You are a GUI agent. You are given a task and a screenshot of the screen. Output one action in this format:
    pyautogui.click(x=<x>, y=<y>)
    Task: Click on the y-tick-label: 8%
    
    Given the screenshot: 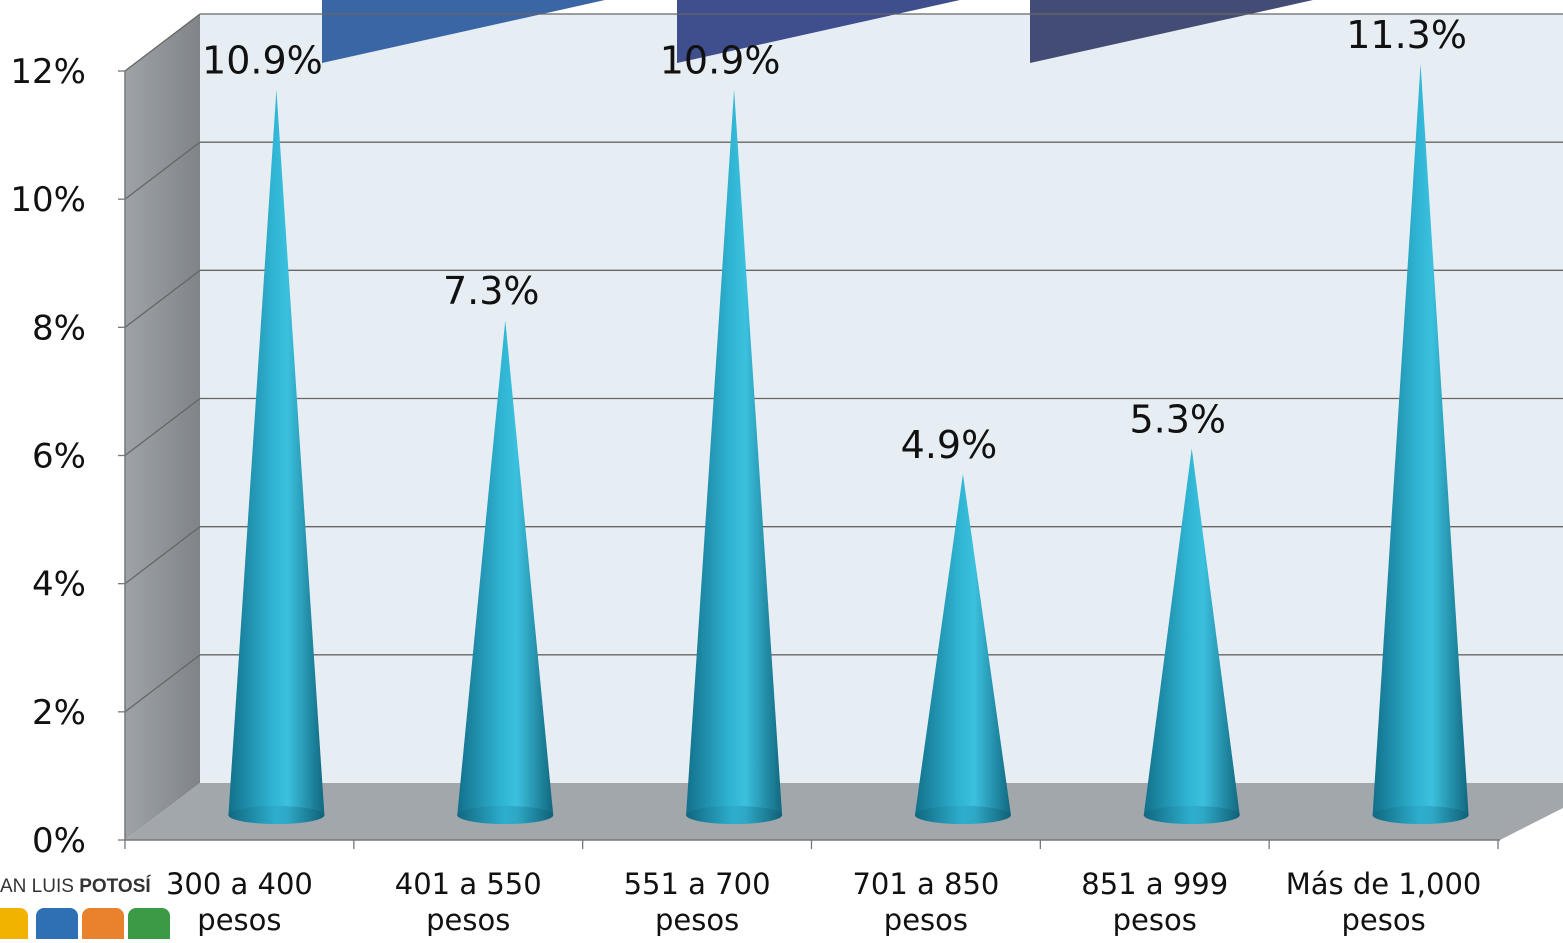 What is the action you would take?
    pyautogui.click(x=59, y=328)
    